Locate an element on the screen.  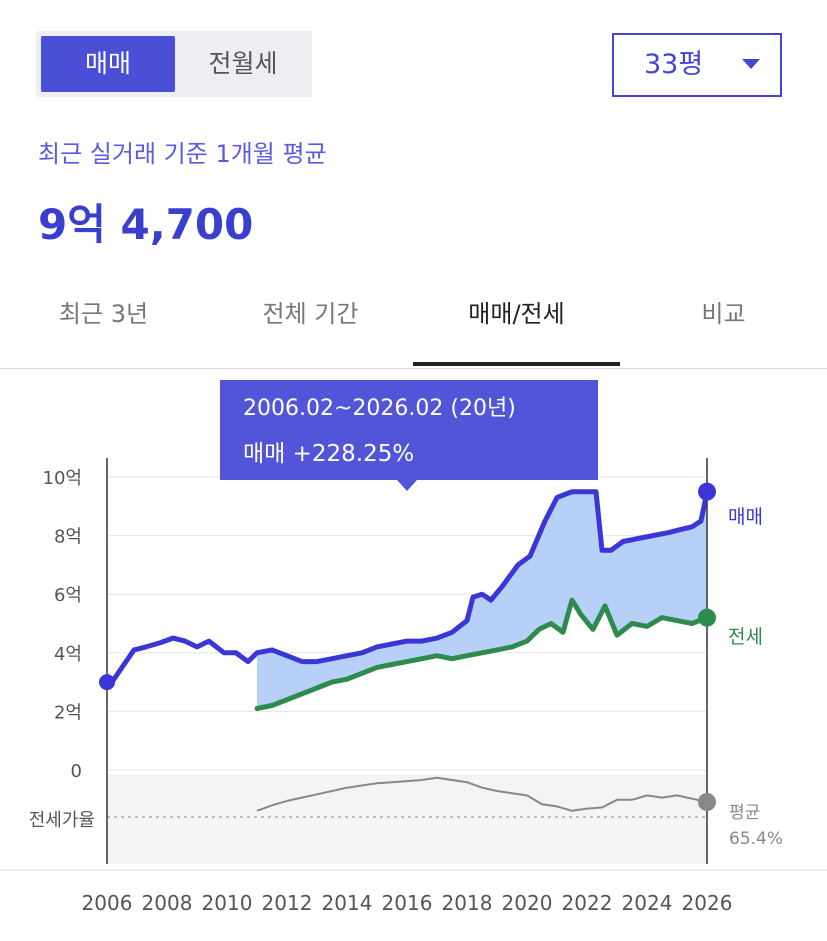
sale-rent-gap-area is located at coordinates (482, 600).